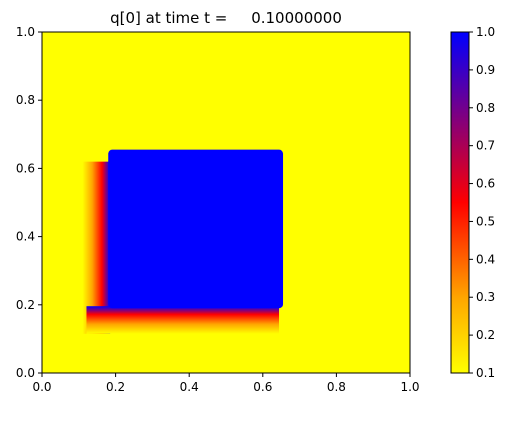 Image resolution: width=509 pixels, height=435 pixels. Describe the element at coordinates (485, 259) in the screenshot. I see `colorbar-tick-label: 0.4` at that location.